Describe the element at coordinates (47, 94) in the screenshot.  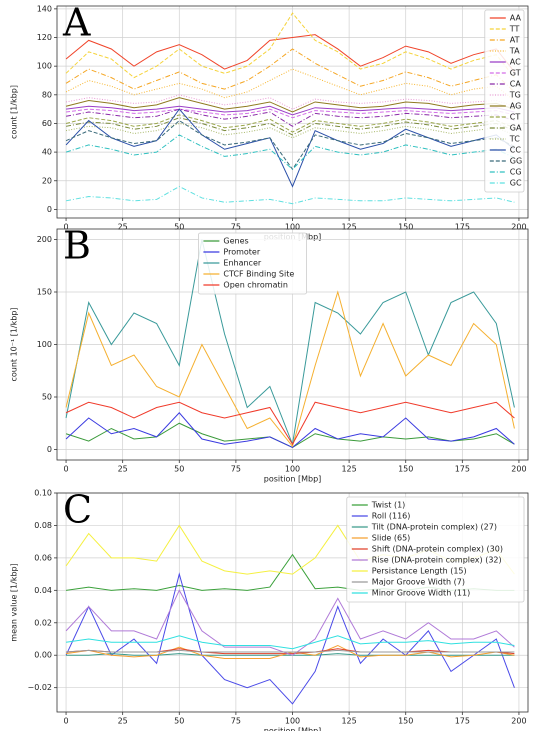
I see `y-tick-label: 80` at that location.